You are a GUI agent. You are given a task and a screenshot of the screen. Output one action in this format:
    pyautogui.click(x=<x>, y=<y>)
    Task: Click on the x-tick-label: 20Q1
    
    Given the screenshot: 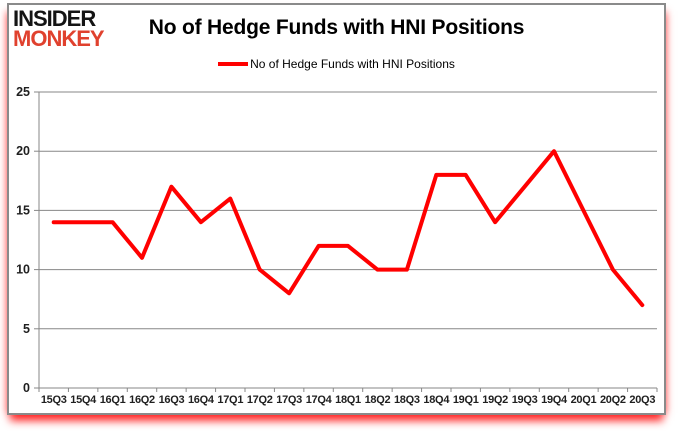 What is the action you would take?
    pyautogui.click(x=584, y=400)
    